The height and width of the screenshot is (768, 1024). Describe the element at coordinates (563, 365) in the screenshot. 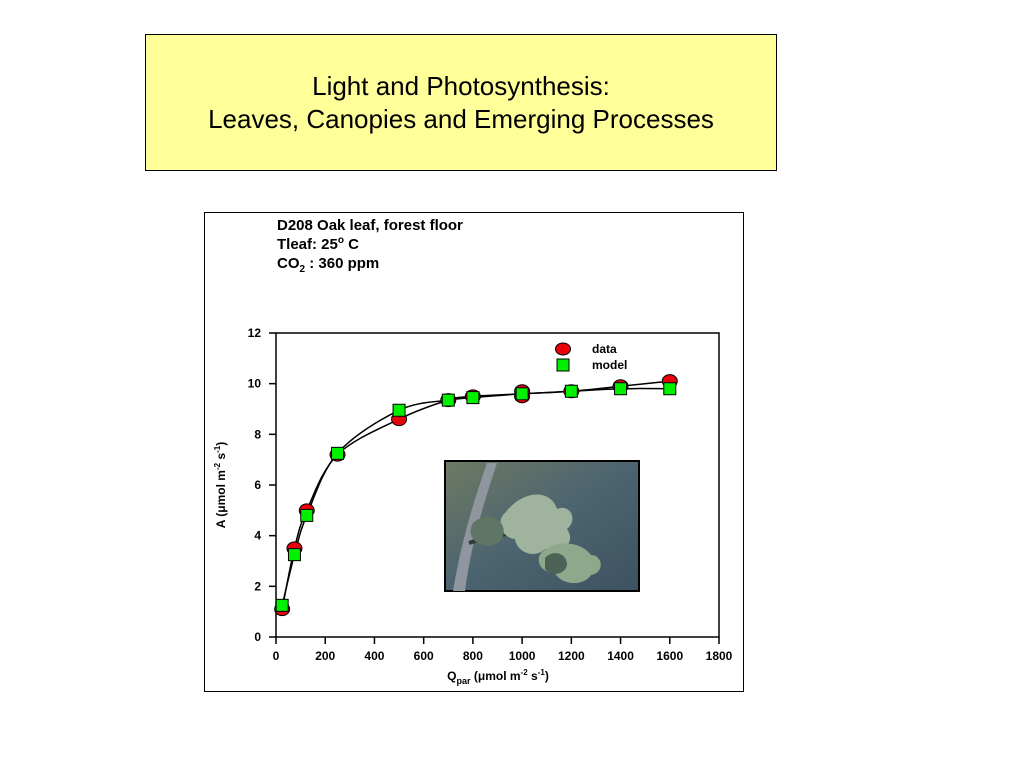

I see `legend-marker-model` at that location.